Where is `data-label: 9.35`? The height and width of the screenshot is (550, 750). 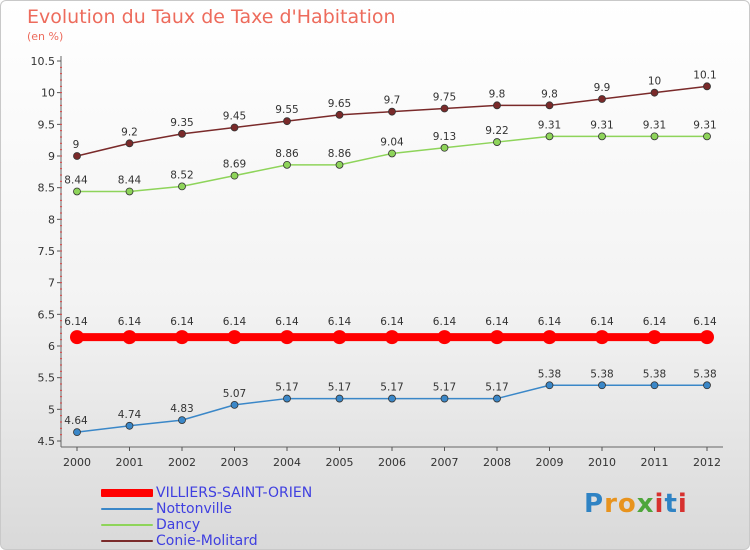 data-label: 9.35 is located at coordinates (181, 123).